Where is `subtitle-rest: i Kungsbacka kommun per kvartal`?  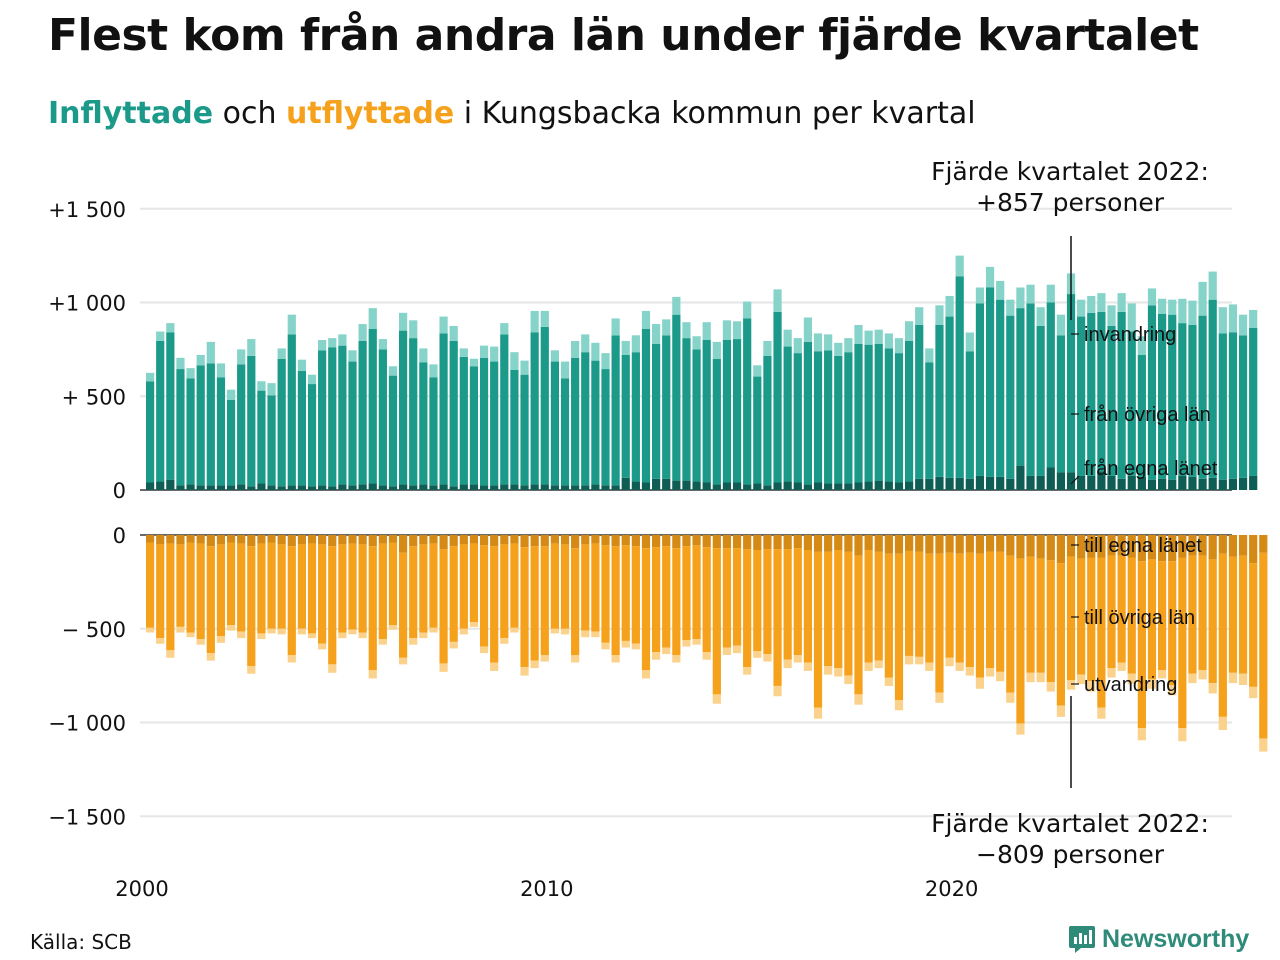 subtitle-rest: i Kungsbacka kommun per kvartal is located at coordinates (715, 113).